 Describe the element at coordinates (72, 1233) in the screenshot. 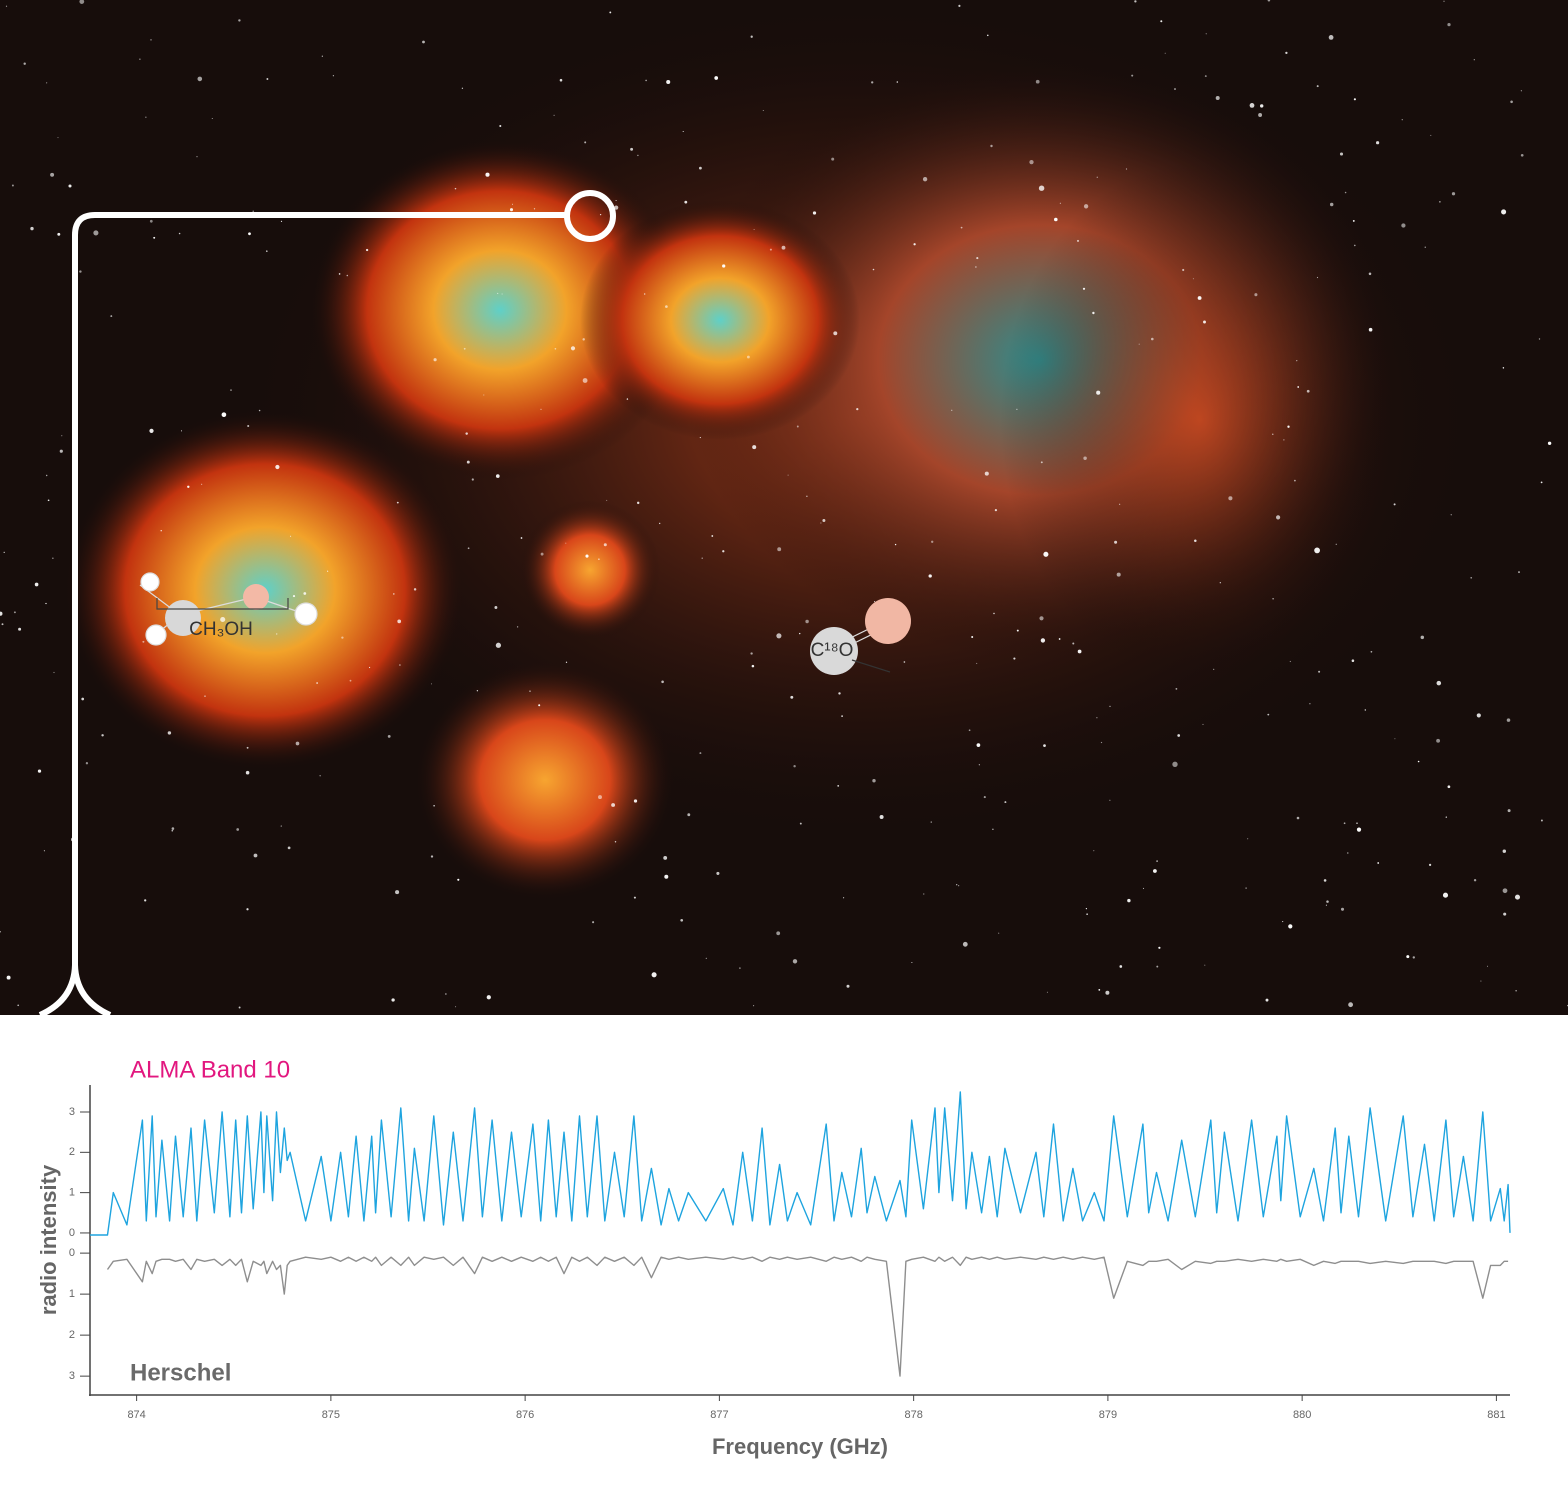

I see `y-tick-label: 0` at that location.